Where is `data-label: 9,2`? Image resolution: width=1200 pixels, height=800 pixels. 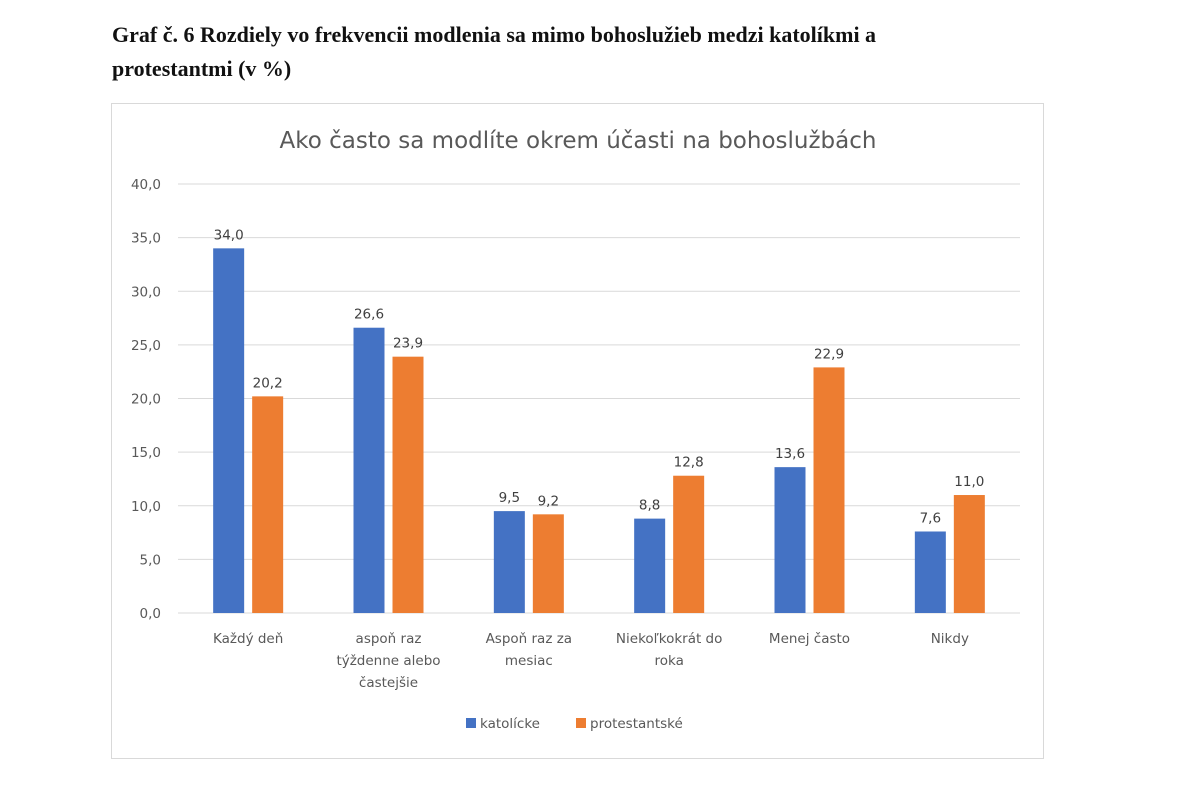 data-label: 9,2 is located at coordinates (548, 501).